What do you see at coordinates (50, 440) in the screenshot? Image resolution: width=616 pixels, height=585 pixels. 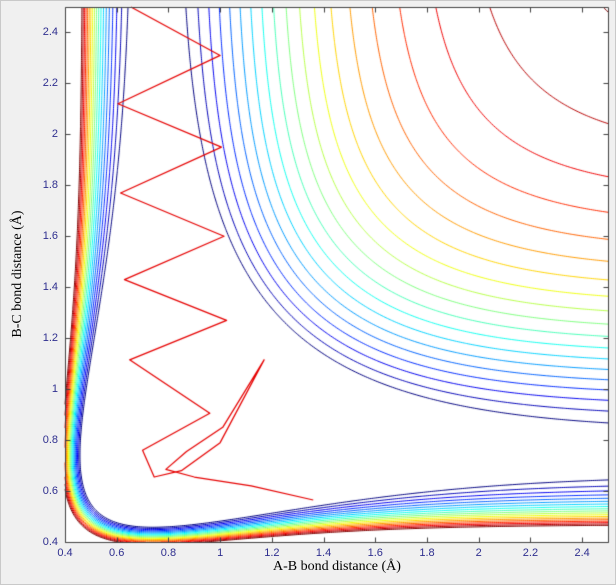 I see `y-tick-label: 0.8` at bounding box center [50, 440].